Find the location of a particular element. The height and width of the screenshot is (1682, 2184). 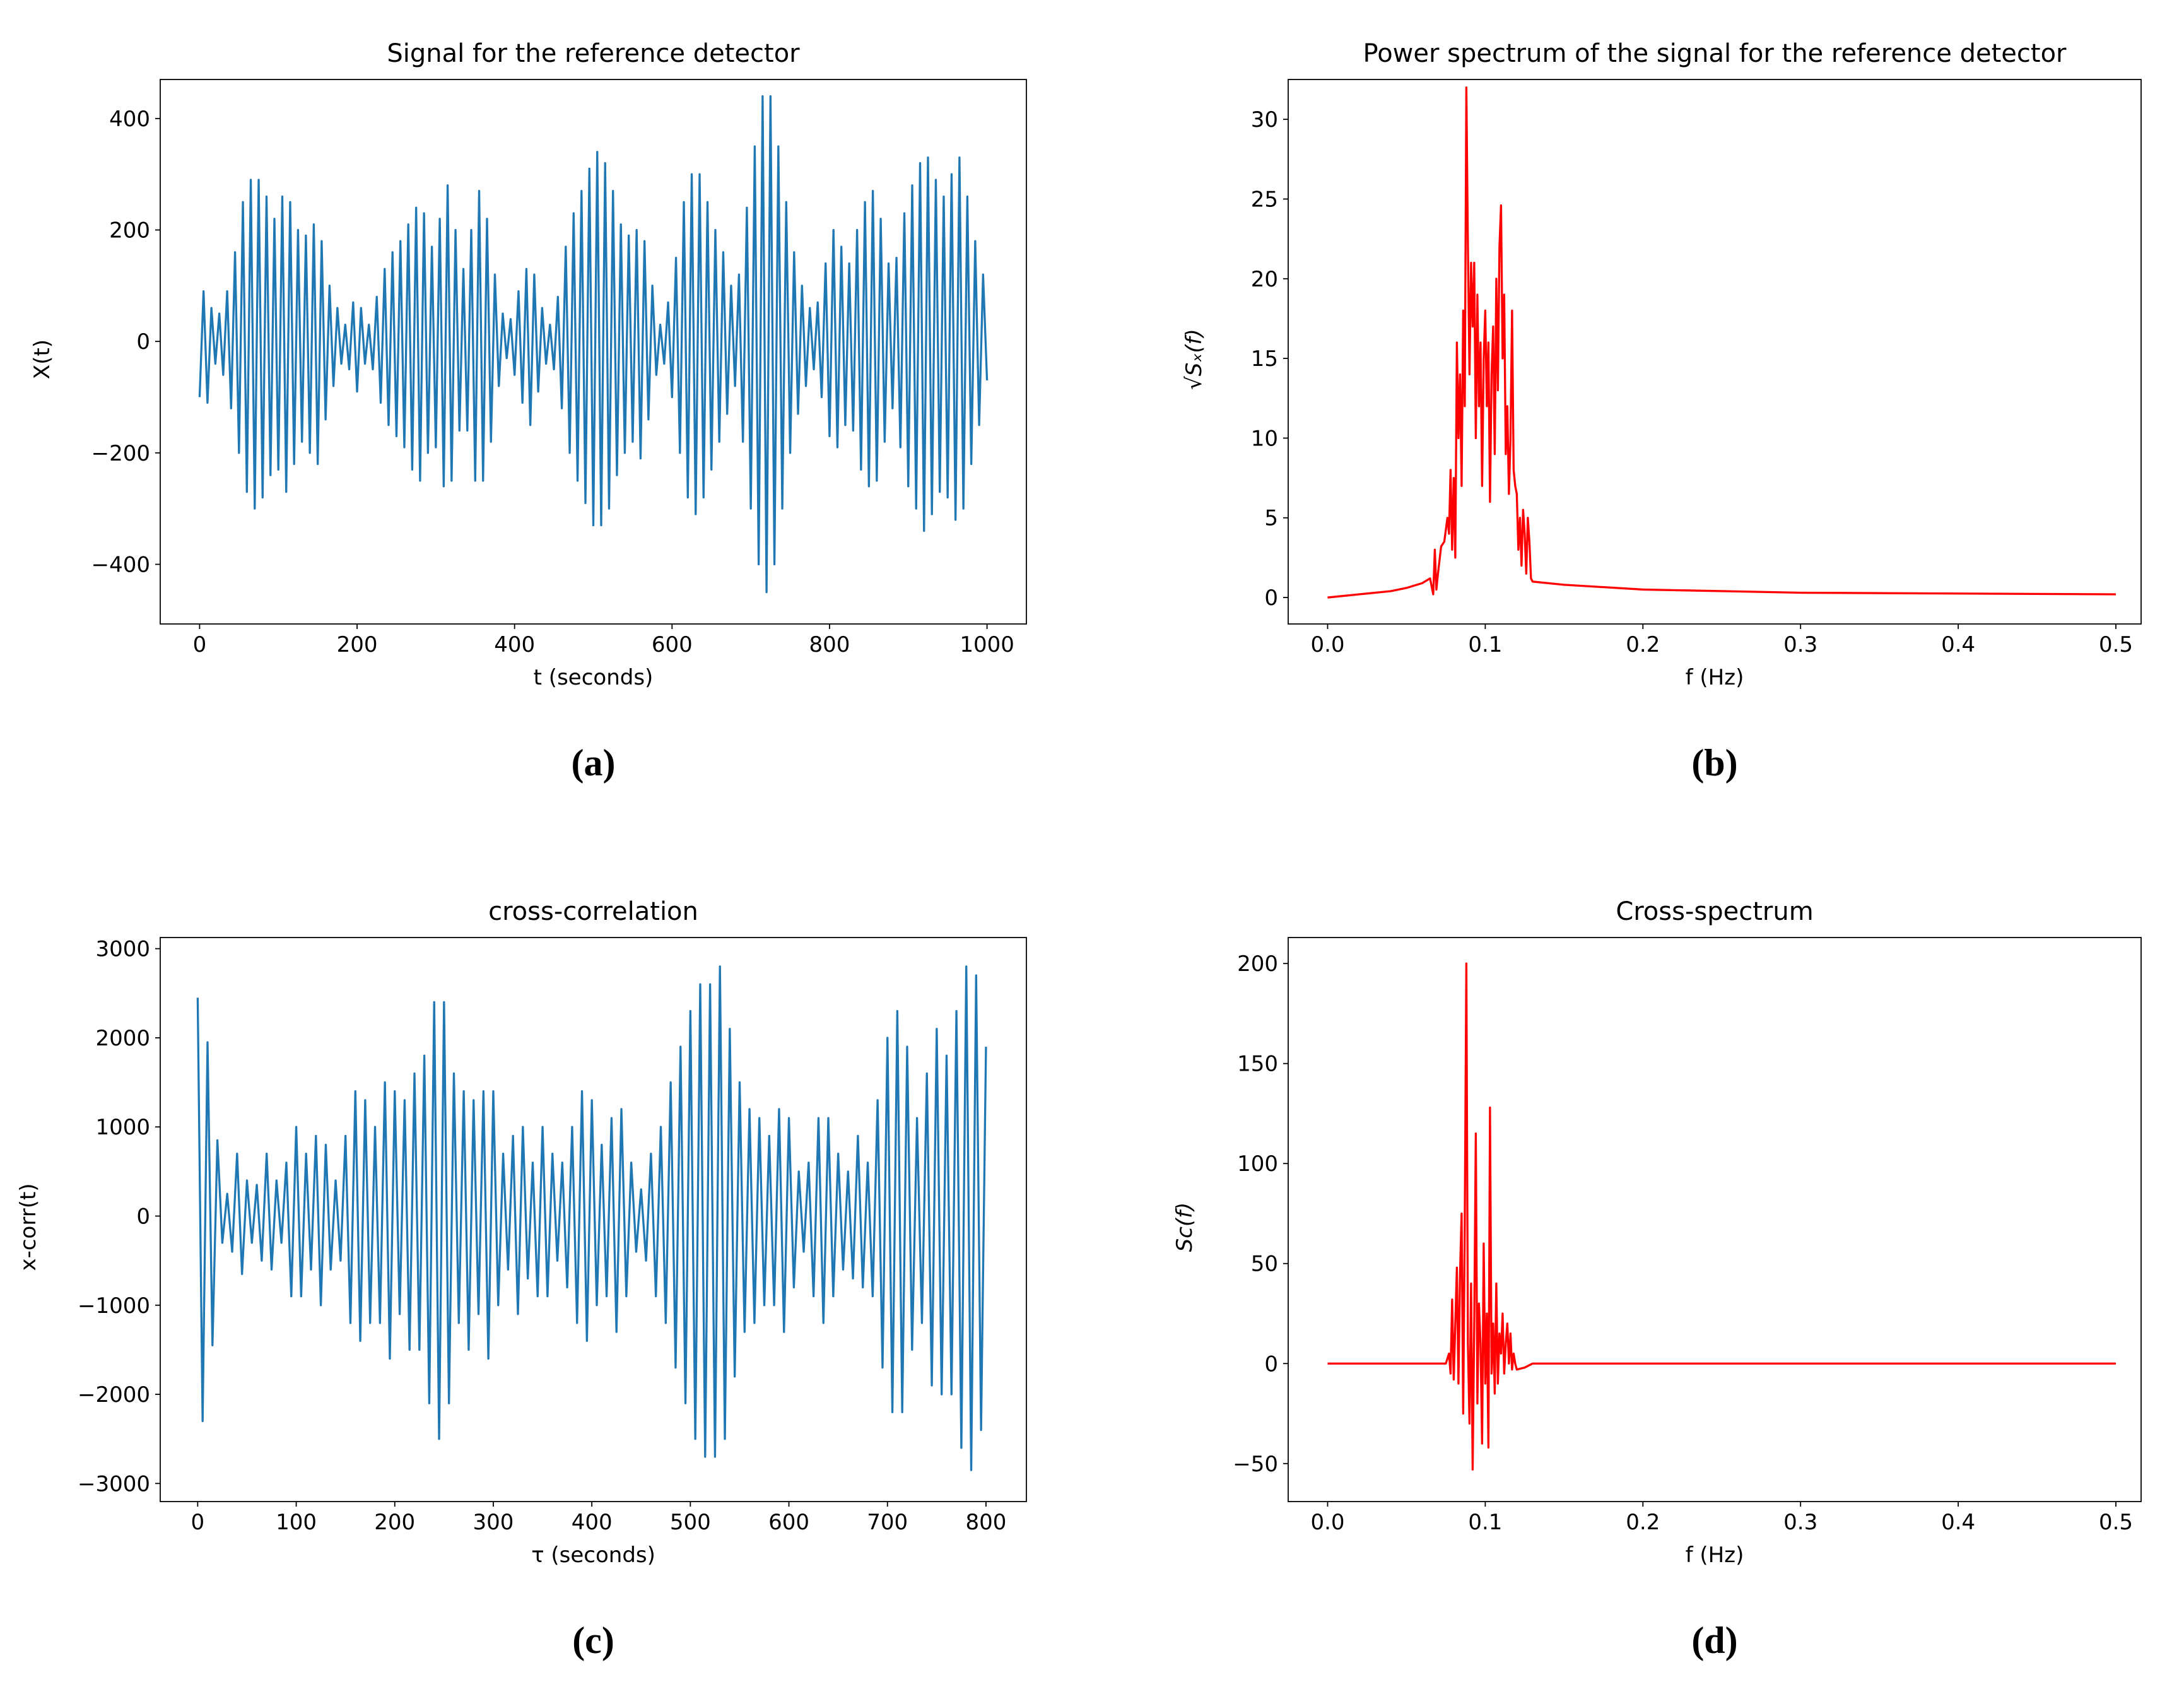

chart-title: cross-correlation is located at coordinates (593, 911).